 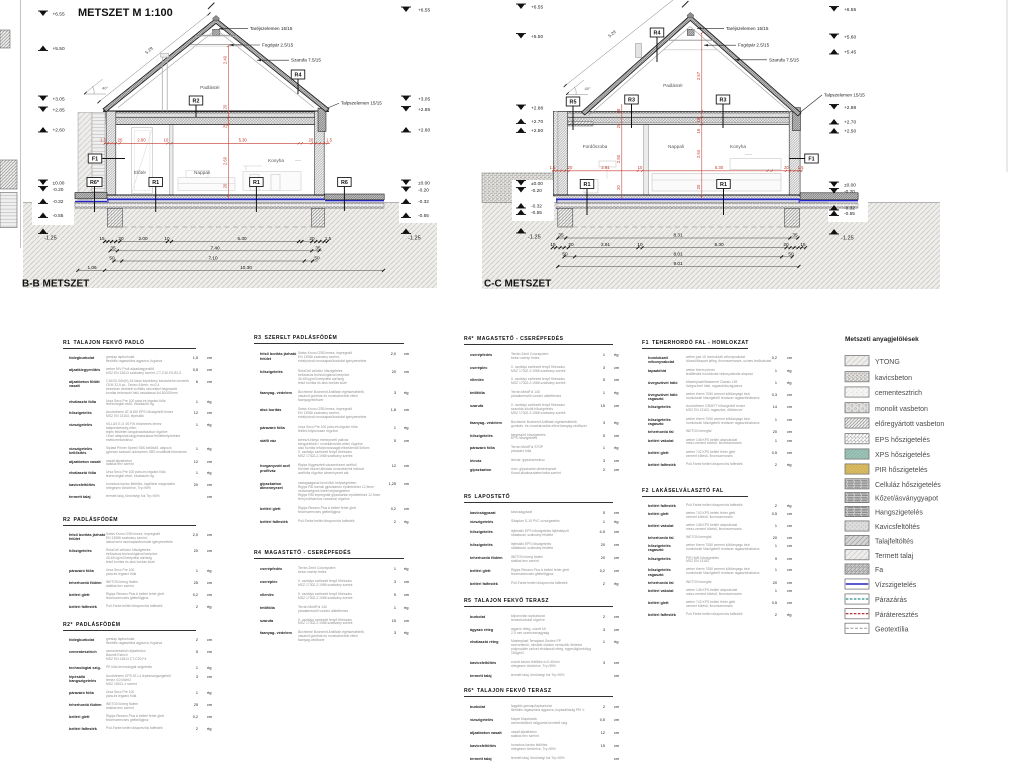 I want to click on svg-text: Kavicsfeltöltés, so click(x=897, y=527).